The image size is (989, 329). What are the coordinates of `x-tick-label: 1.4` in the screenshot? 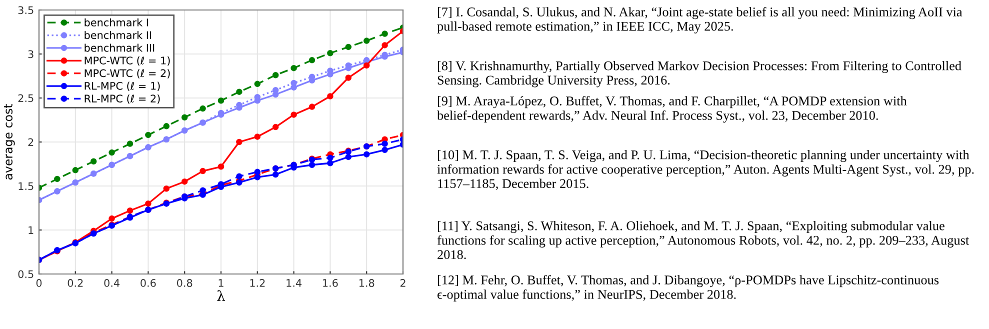 It's located at (294, 283).